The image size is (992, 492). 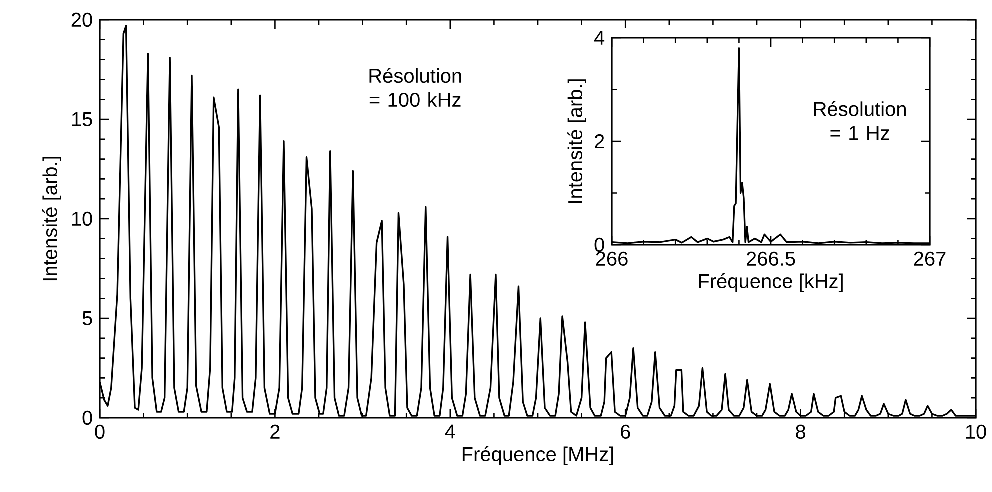 I want to click on x-tick-label: 2, so click(x=275, y=431).